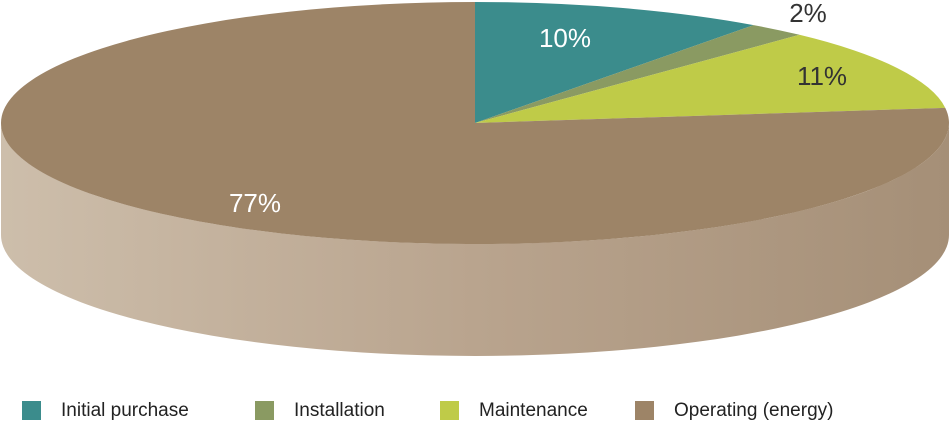 This screenshot has width=950, height=426. Describe the element at coordinates (753, 410) in the screenshot. I see `legend-label: Operating (energy)` at that location.